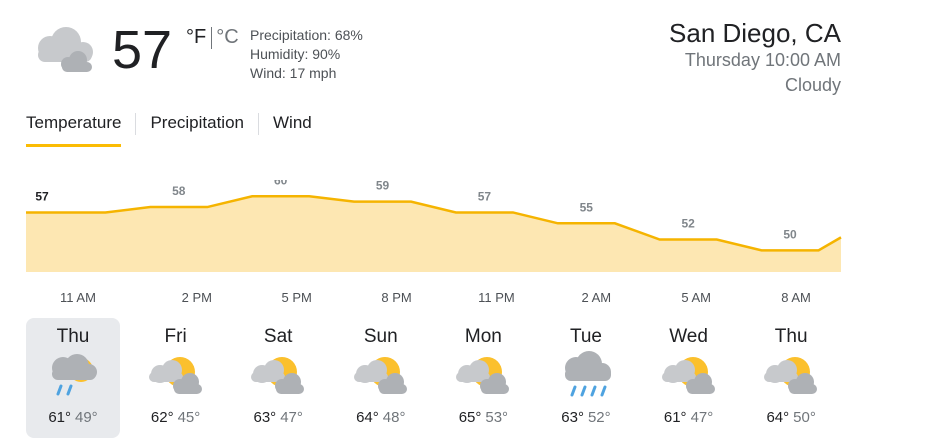  Describe the element at coordinates (804, 417) in the screenshot. I see `low-temp: 50°` at that location.